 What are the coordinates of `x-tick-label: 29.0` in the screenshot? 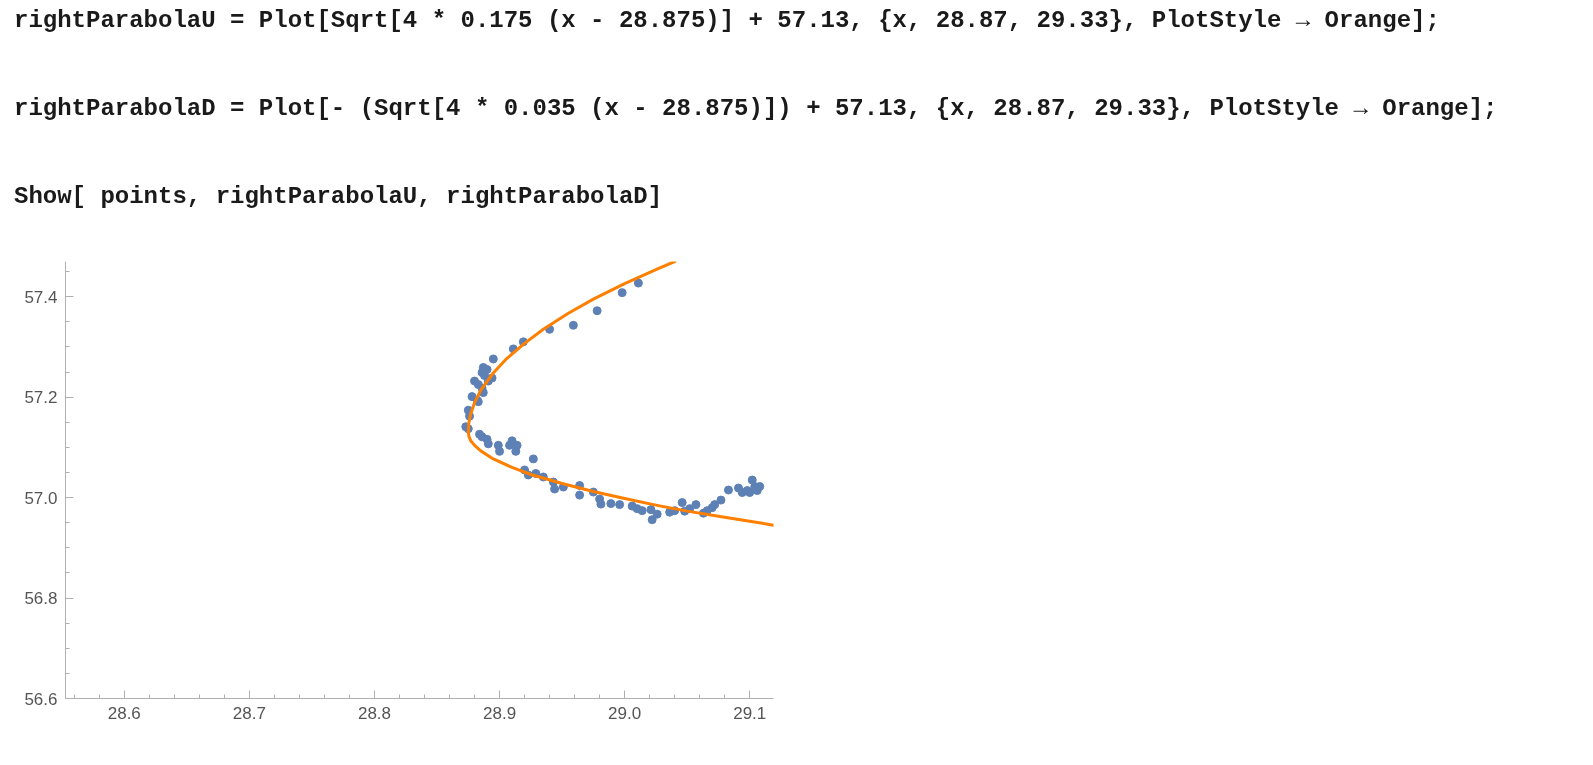 It's located at (625, 713).